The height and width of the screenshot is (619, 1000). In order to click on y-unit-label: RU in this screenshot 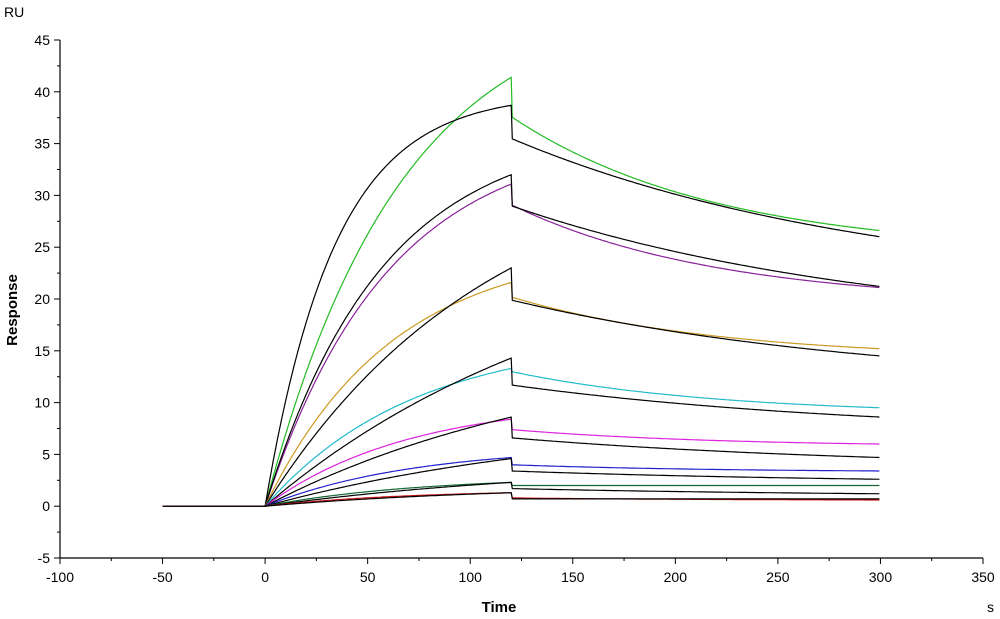, I will do `click(14, 12)`.